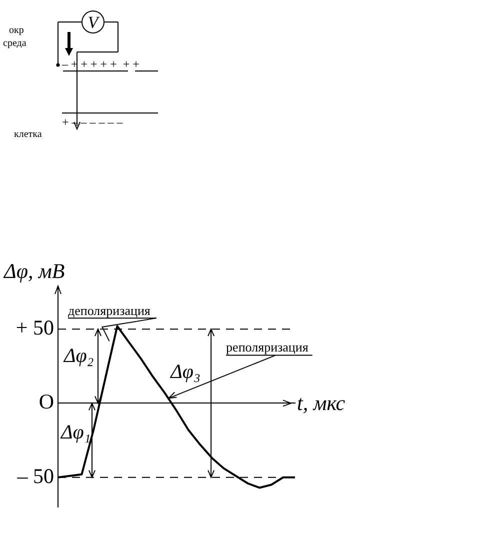 This screenshot has width=495, height=533. What do you see at coordinates (267, 346) in the screenshot?
I see `annotation: реполяризация` at bounding box center [267, 346].